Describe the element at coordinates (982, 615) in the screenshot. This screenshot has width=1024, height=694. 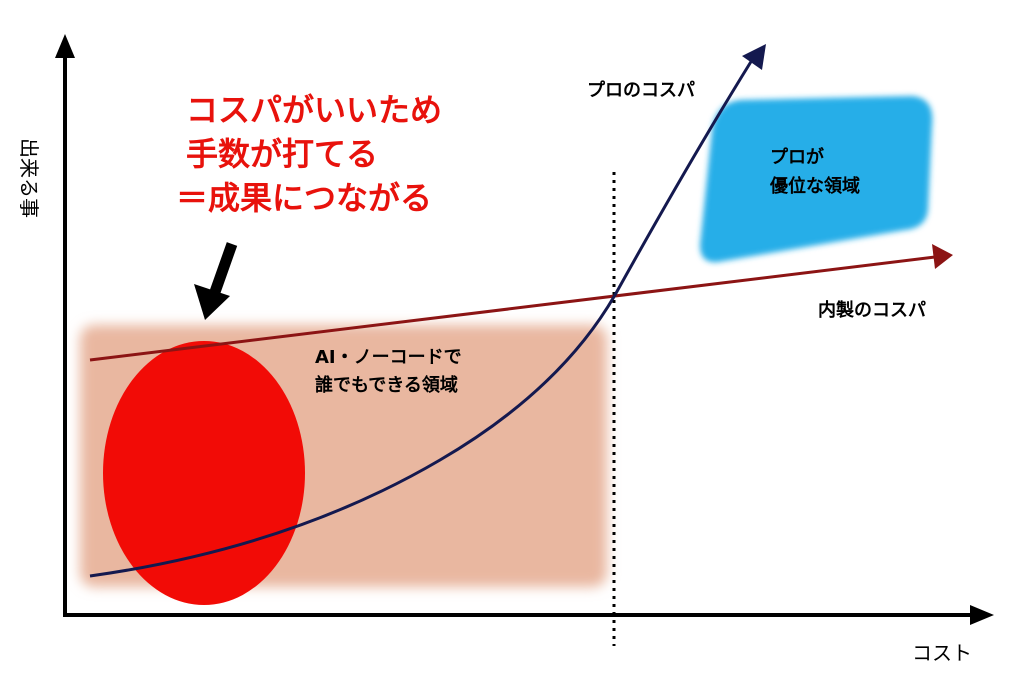
I see `x-axis-arrowhead` at that location.